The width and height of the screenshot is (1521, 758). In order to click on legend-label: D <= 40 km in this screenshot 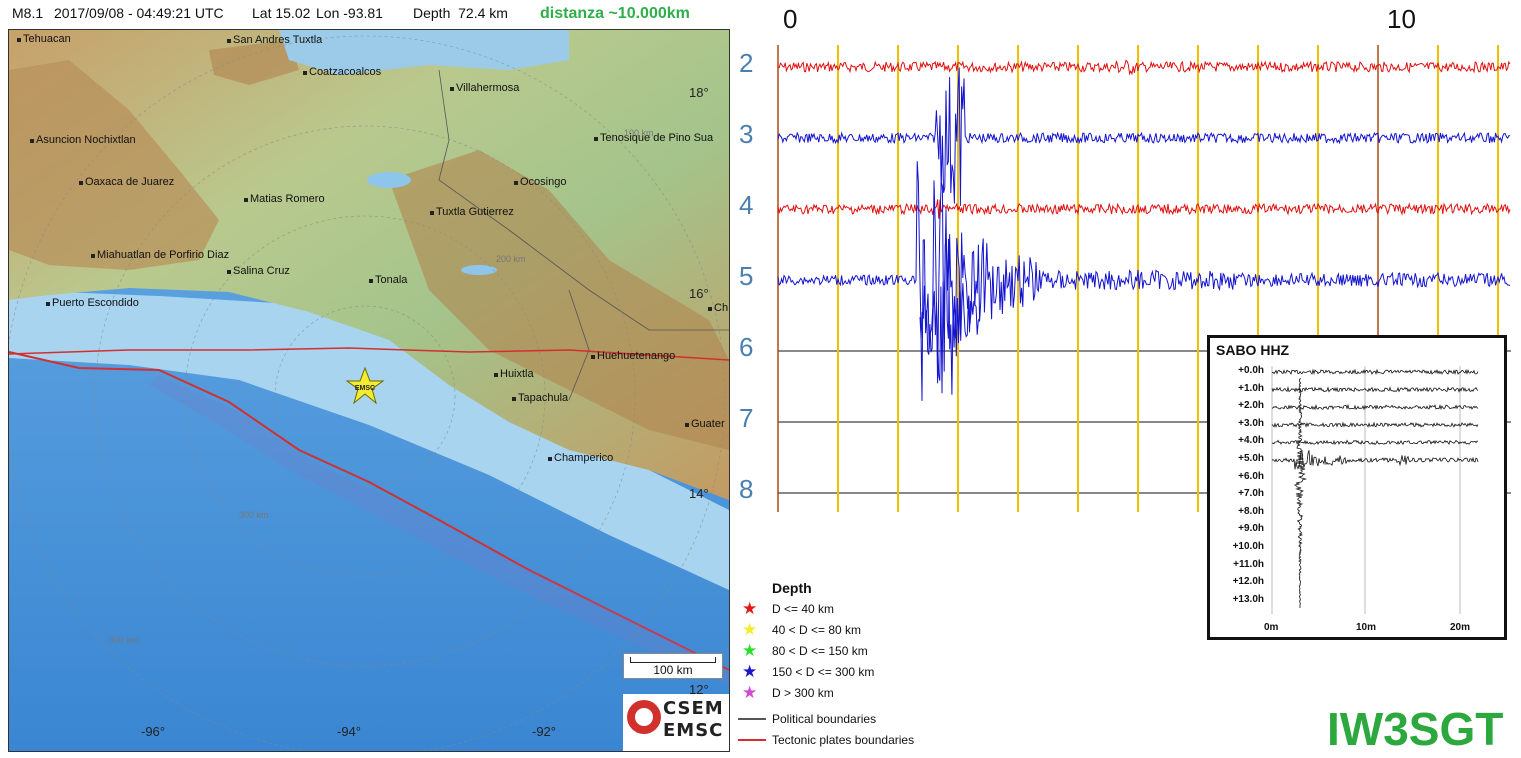, I will do `click(803, 609)`.